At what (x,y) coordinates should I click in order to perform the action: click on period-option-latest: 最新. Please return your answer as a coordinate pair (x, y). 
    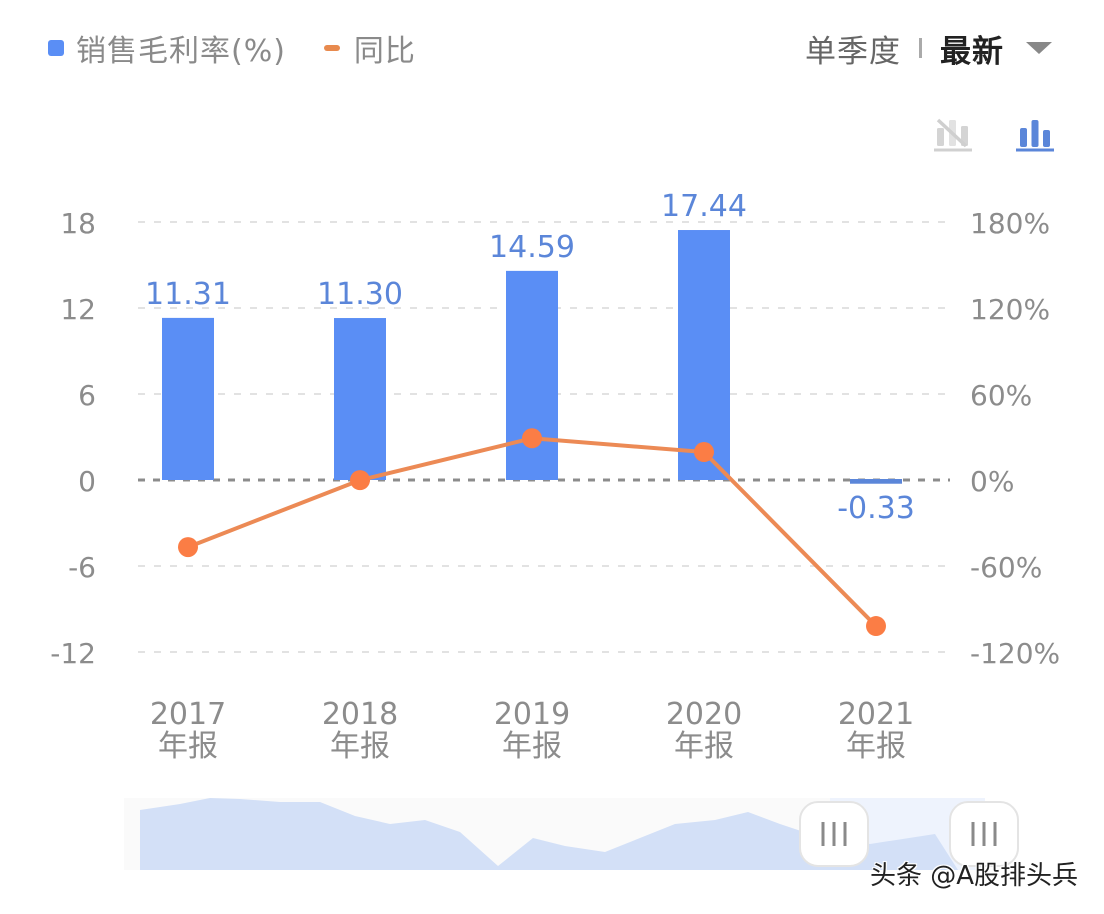
    Looking at the image, I should click on (972, 51).